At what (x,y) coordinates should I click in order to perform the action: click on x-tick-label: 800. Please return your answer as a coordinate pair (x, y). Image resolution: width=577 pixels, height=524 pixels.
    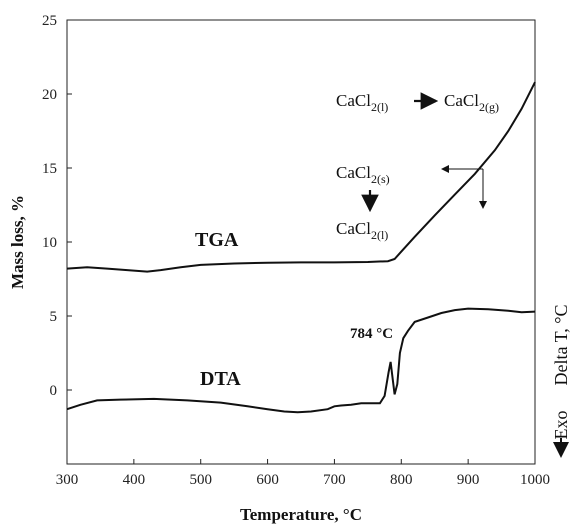
    Looking at the image, I should click on (401, 480).